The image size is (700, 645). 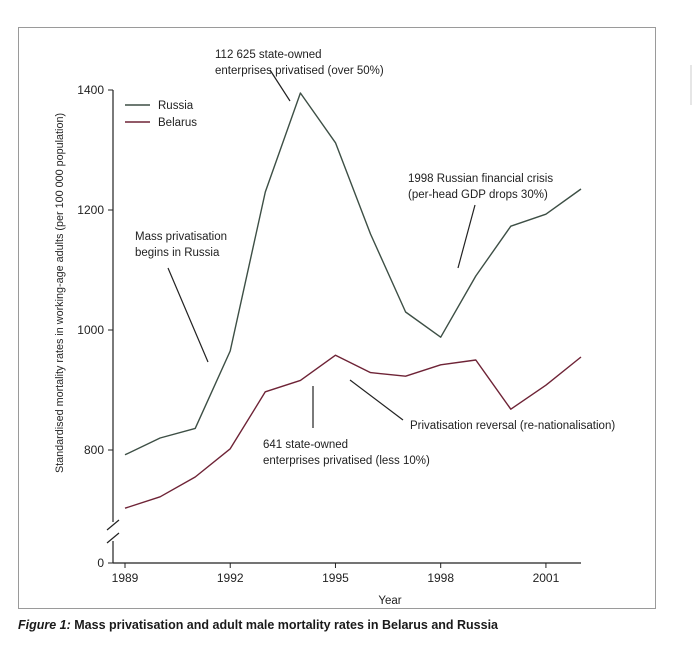 What do you see at coordinates (389, 601) in the screenshot?
I see `x-axis-label: Year` at bounding box center [389, 601].